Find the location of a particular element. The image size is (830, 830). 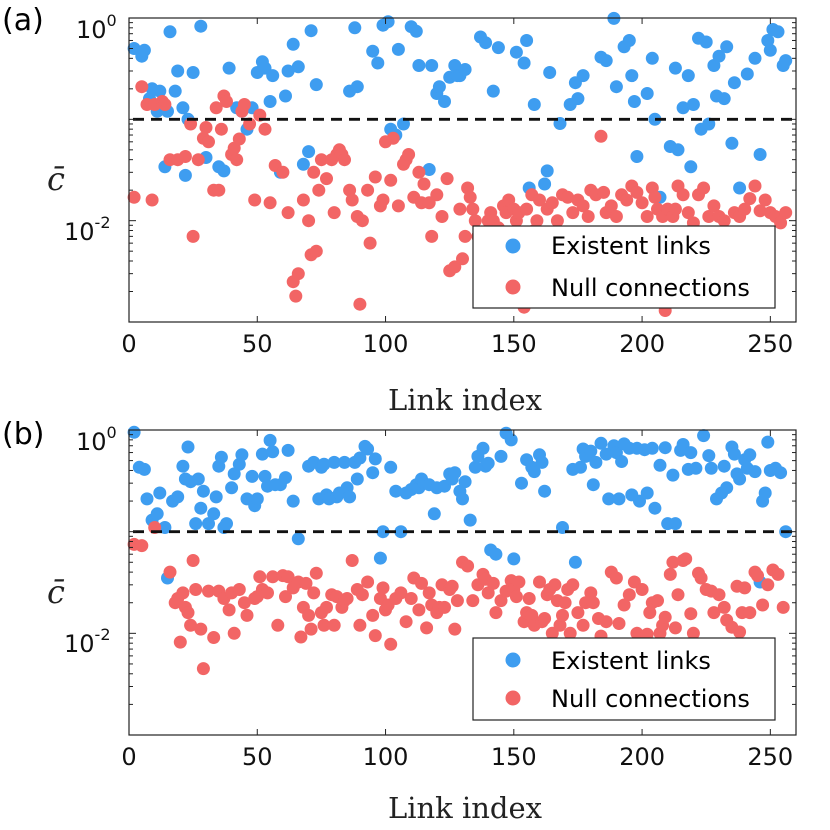

x-axis-label: Link index is located at coordinates (465, 808).